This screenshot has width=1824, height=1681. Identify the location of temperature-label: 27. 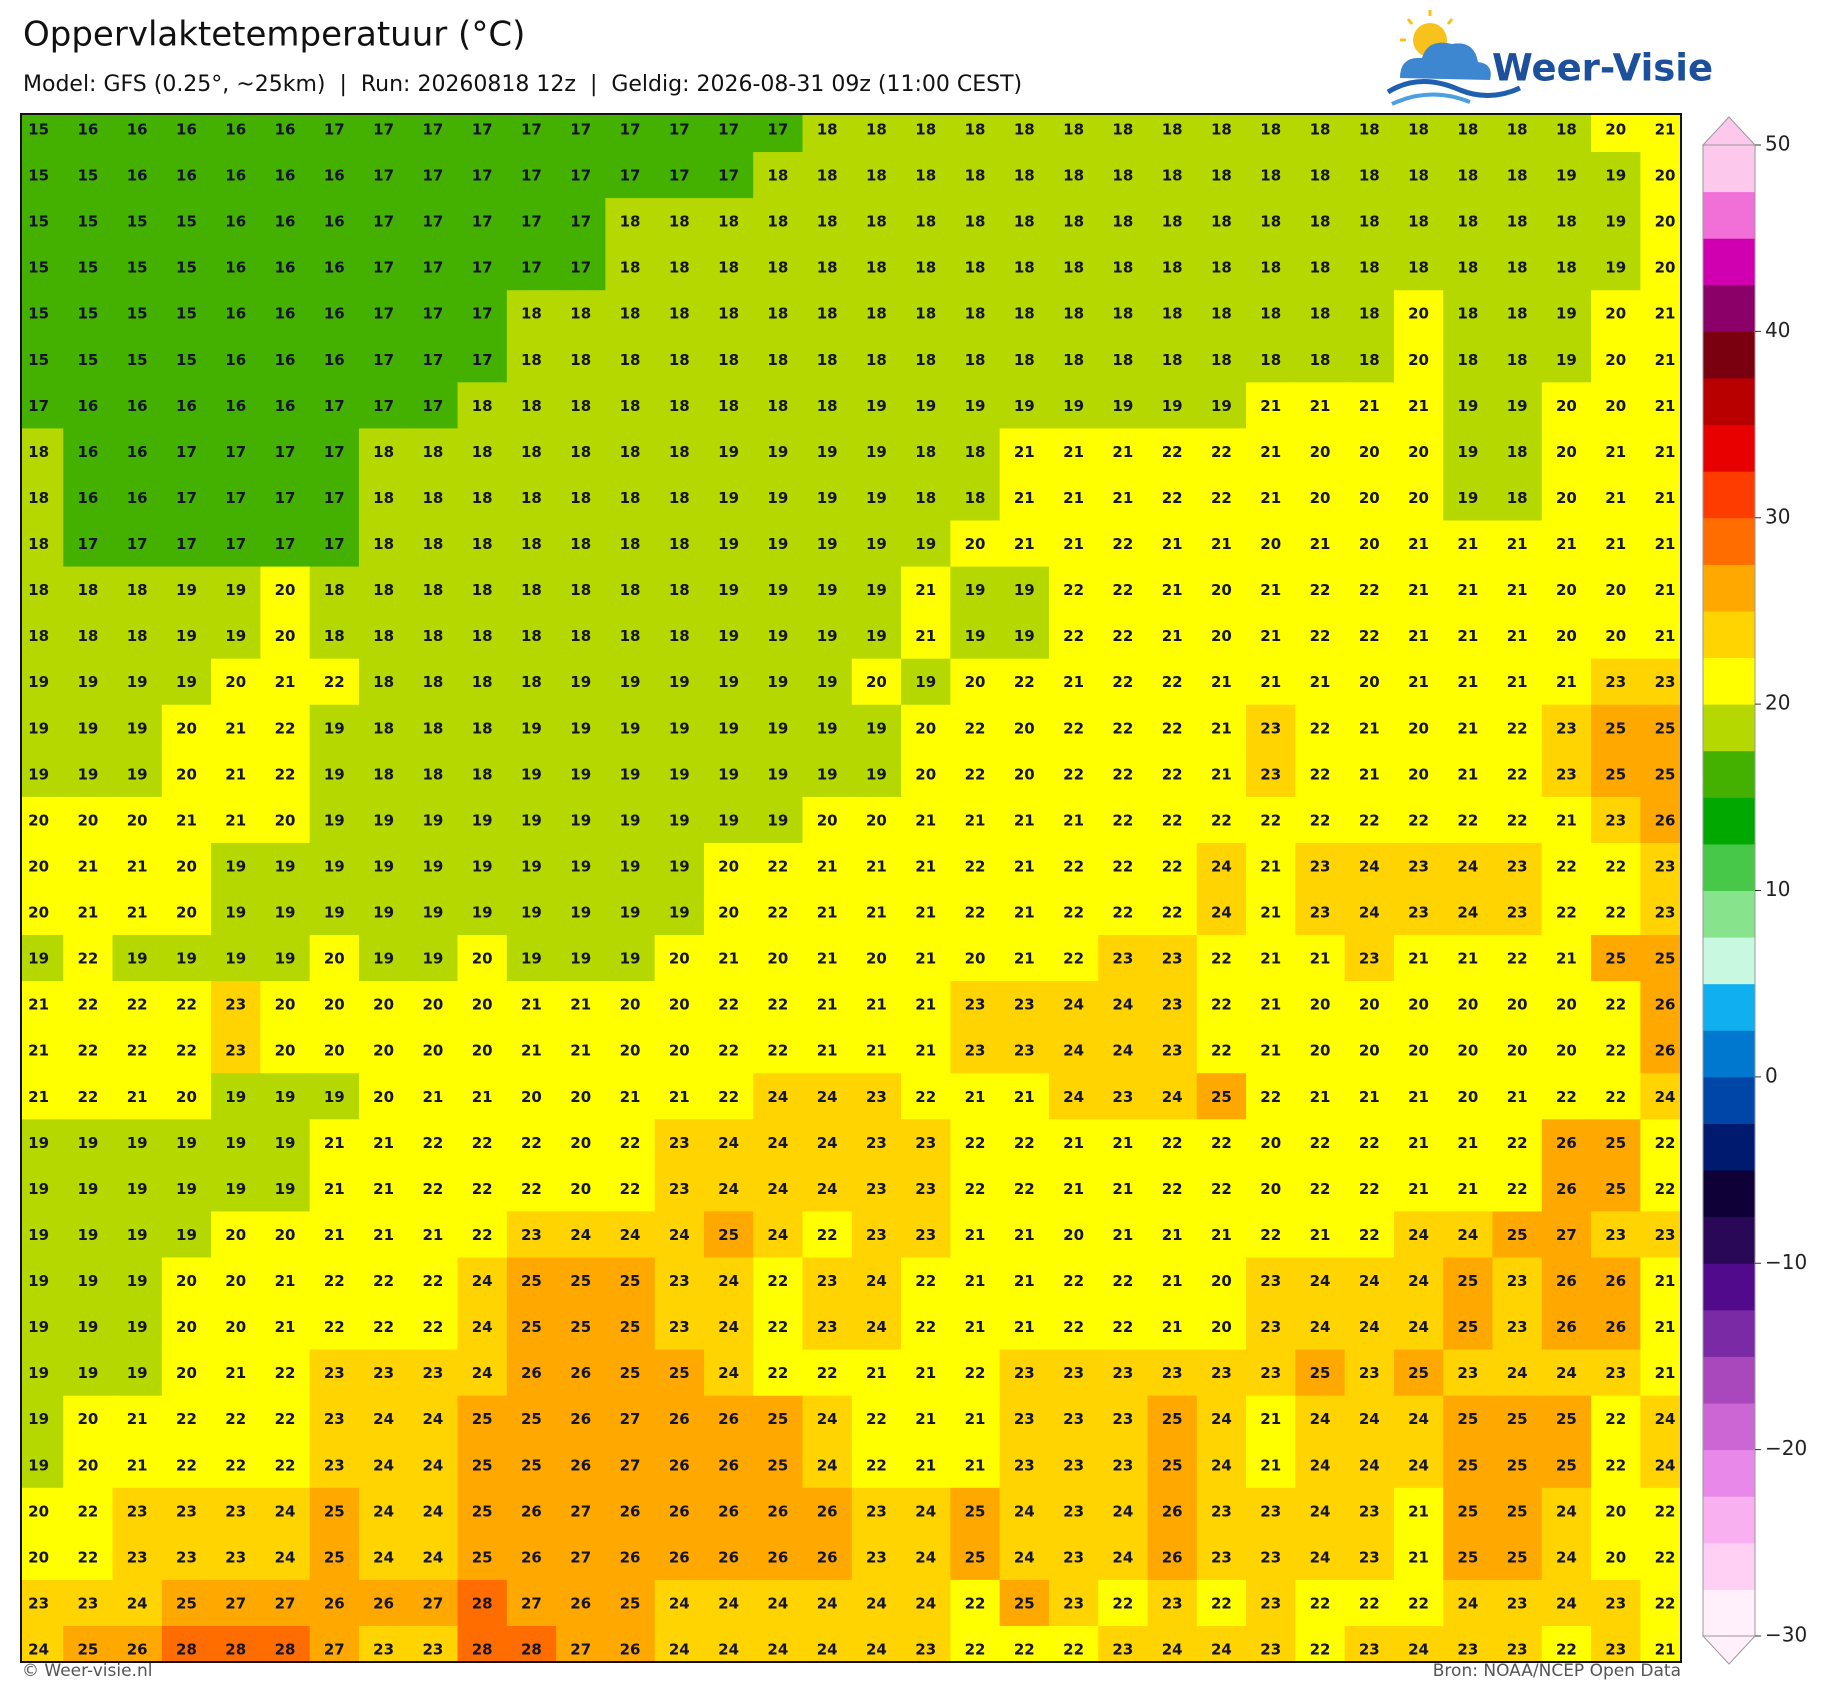
(580, 1650).